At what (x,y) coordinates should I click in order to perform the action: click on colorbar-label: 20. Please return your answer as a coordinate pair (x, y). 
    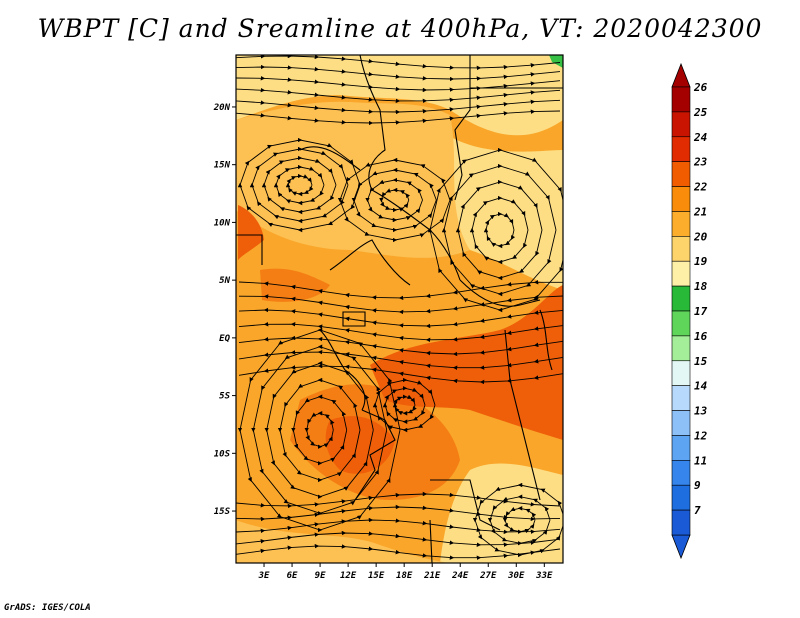
    Looking at the image, I should click on (700, 236).